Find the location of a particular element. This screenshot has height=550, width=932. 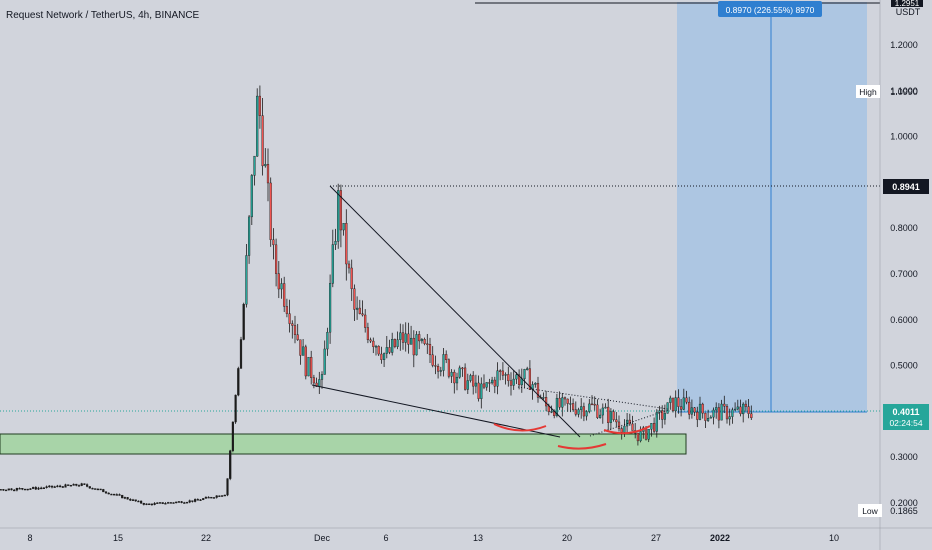

price-tick-label: 1.2000 is located at coordinates (904, 45).